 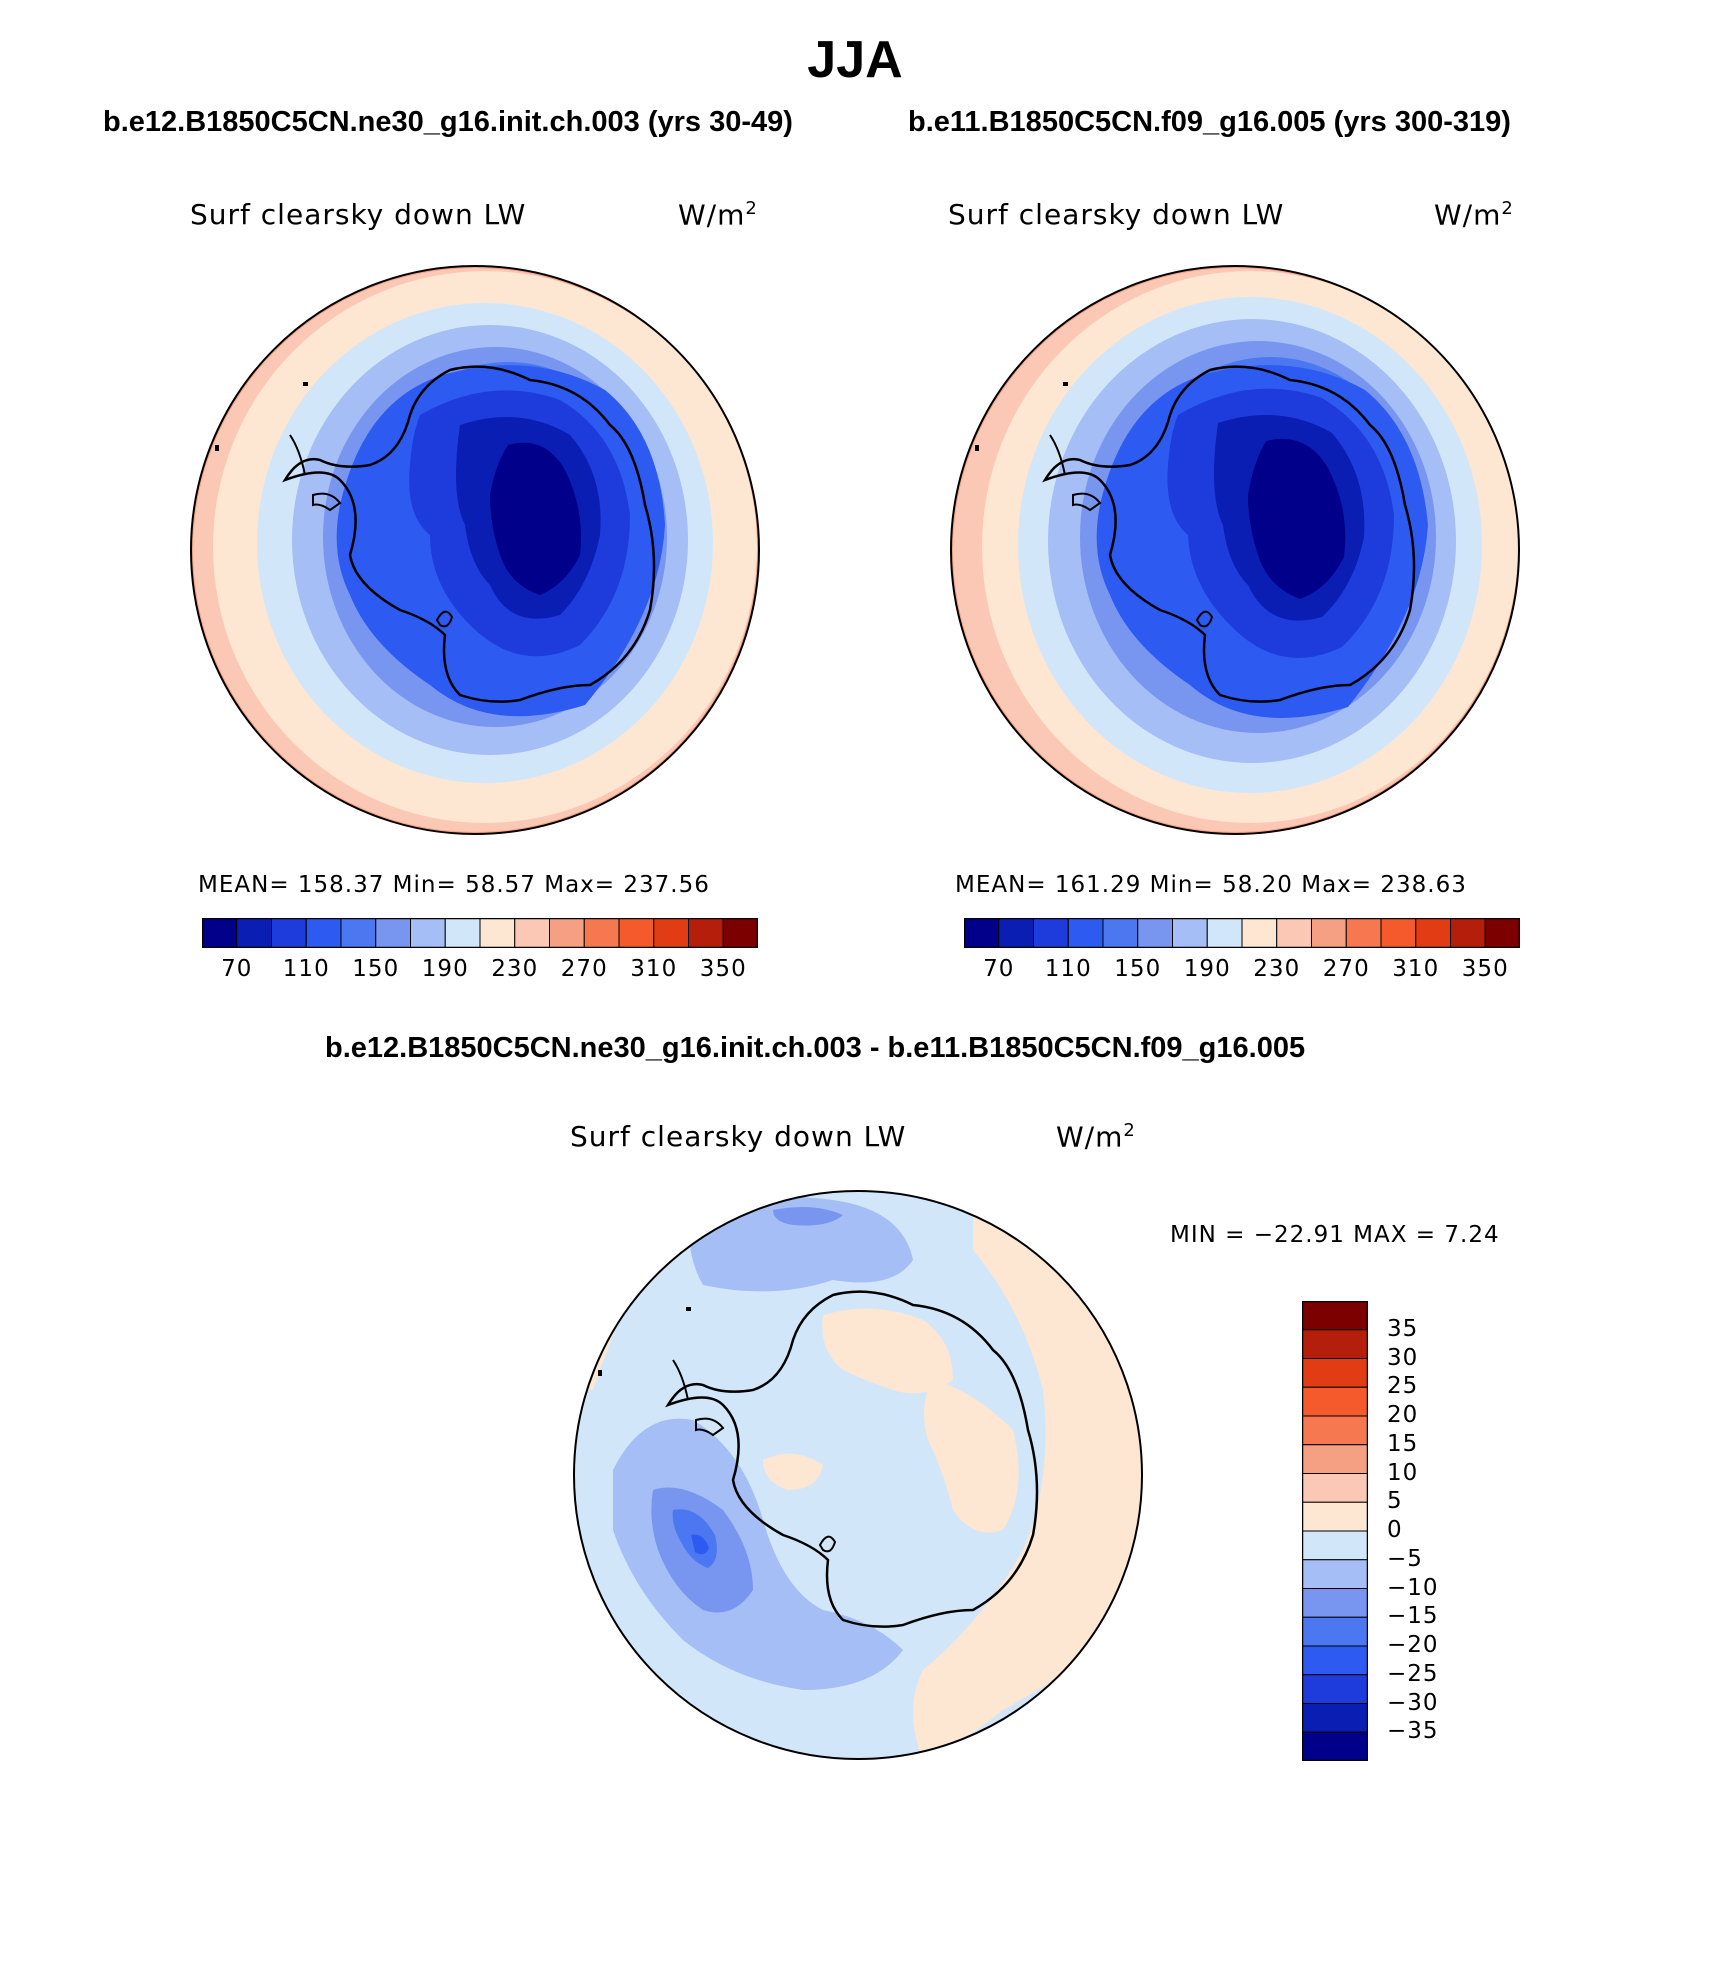 What do you see at coordinates (1403, 1472) in the screenshot?
I see `colorbar-tick-label: 10` at bounding box center [1403, 1472].